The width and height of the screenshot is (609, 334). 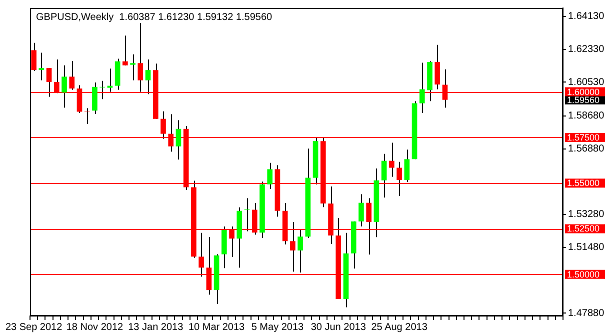 What do you see at coordinates (586, 16) in the screenshot?
I see `y-tick-label: 1.64130` at bounding box center [586, 16].